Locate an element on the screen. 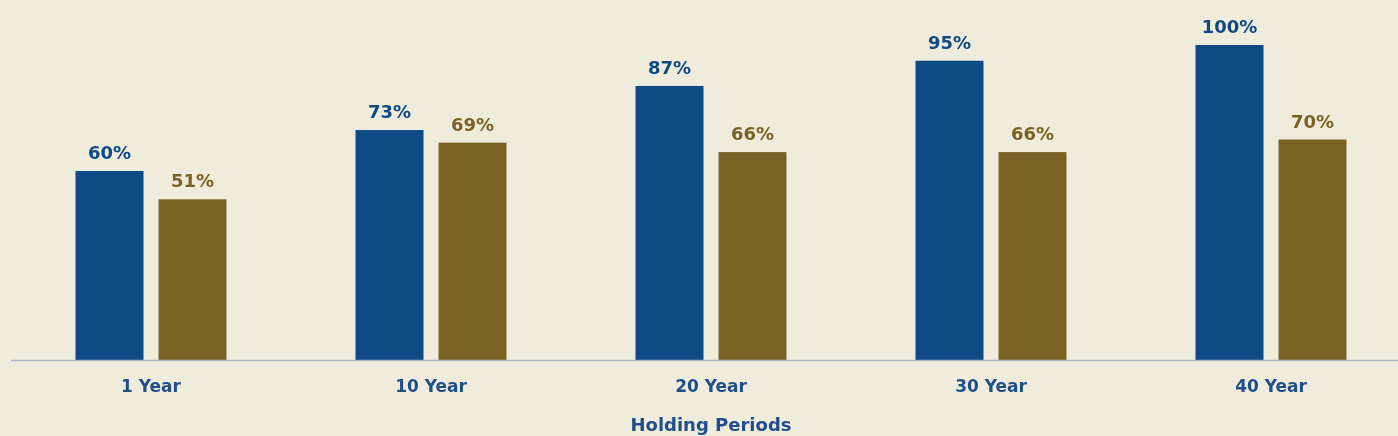  x-axis-title: Holding Periods is located at coordinates (711, 424).